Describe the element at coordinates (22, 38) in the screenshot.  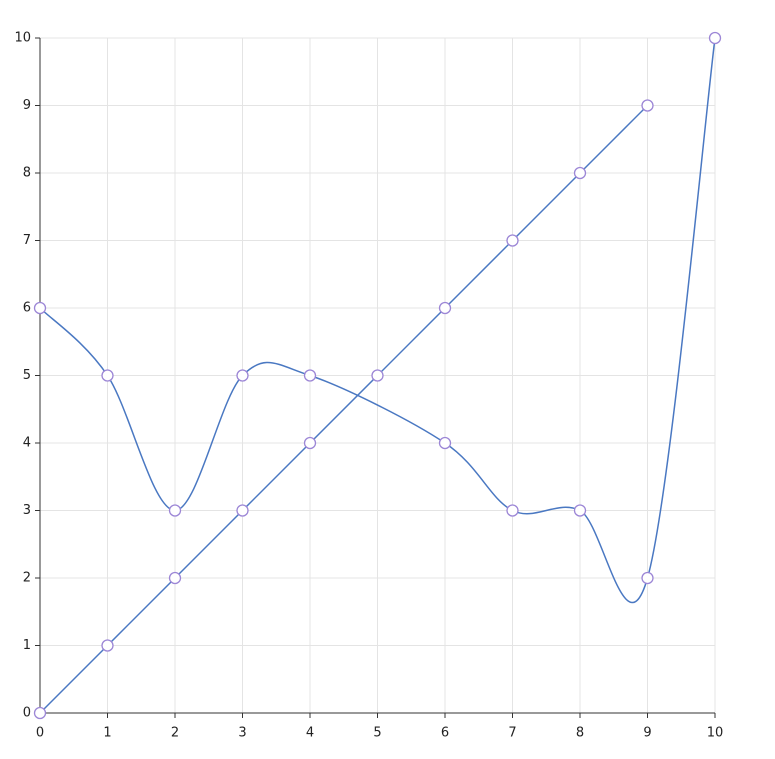
I see `y-tick-label: 10` at that location.